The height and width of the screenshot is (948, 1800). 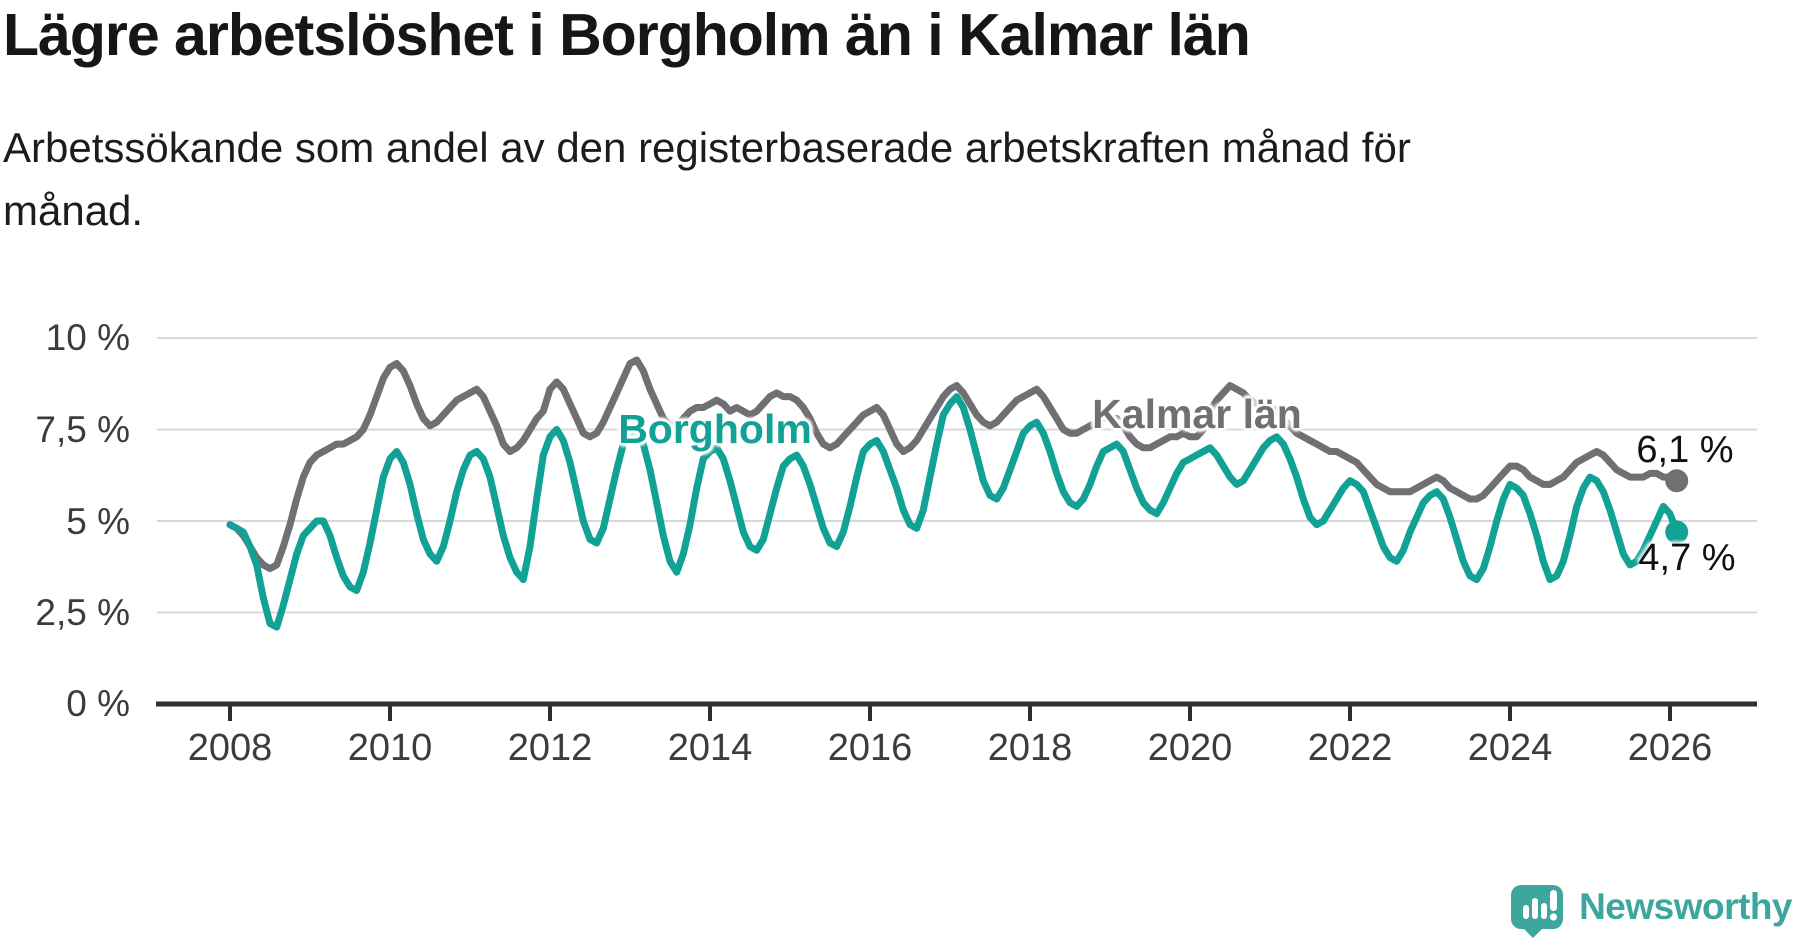 I want to click on x-tick-label-2024: 2024, so click(x=1510, y=748).